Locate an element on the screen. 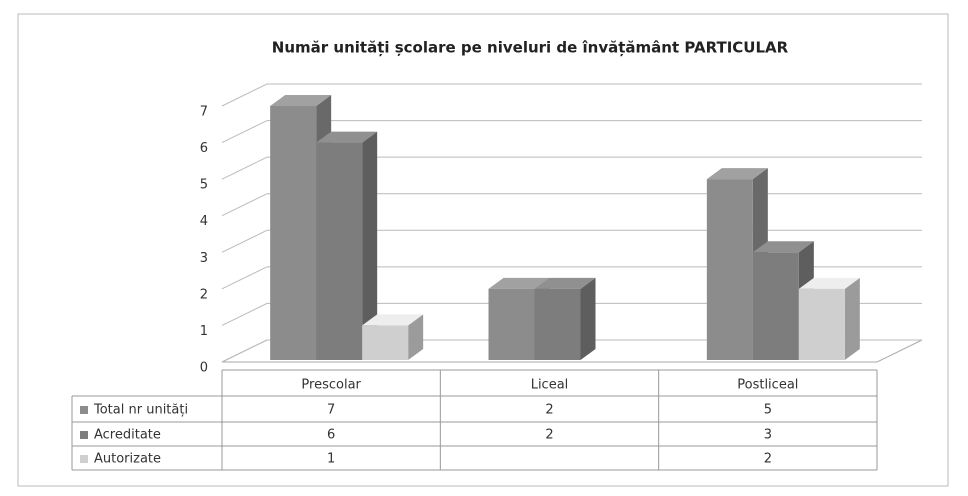  y-tick-label: 1 is located at coordinates (204, 331).